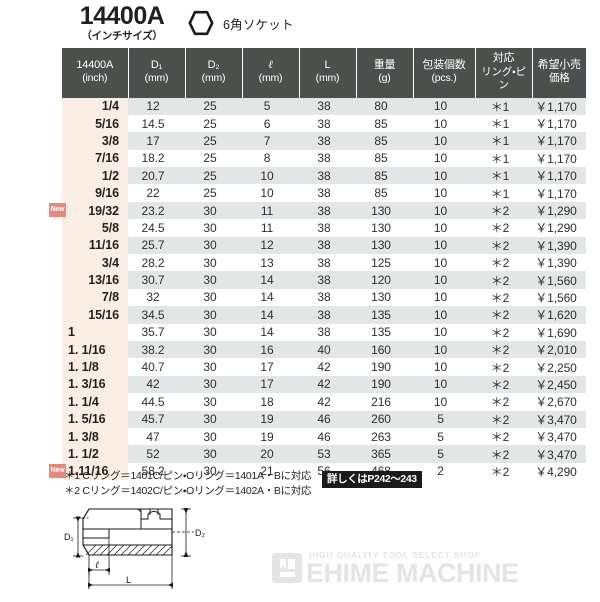 This screenshot has height=602, width=600. I want to click on cell-l: 13, so click(270, 263).